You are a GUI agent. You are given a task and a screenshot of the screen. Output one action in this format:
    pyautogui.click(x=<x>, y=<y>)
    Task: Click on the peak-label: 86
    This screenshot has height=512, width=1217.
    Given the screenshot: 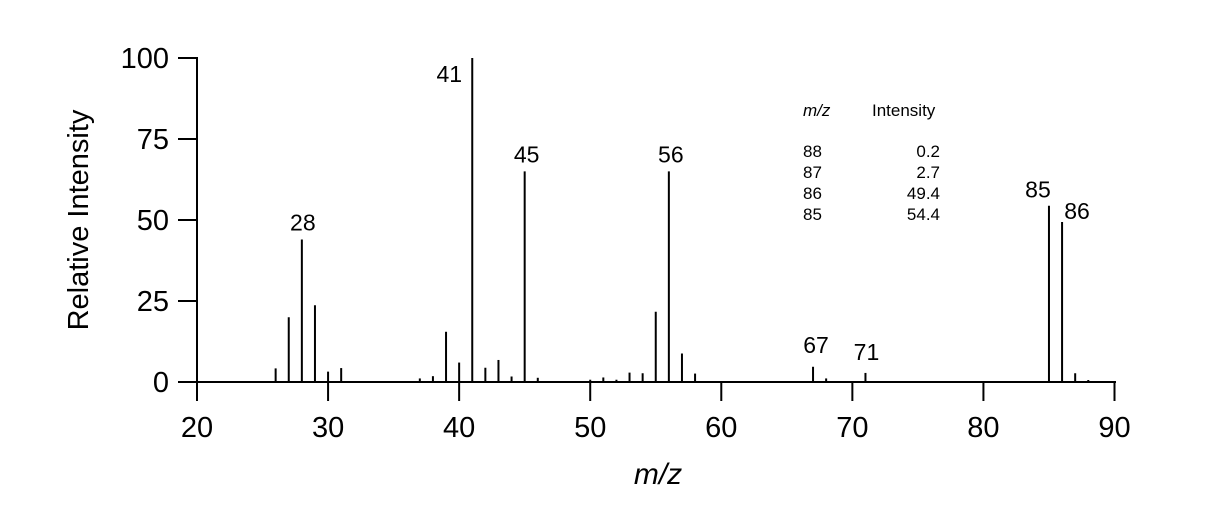 What is the action you would take?
    pyautogui.click(x=1077, y=211)
    